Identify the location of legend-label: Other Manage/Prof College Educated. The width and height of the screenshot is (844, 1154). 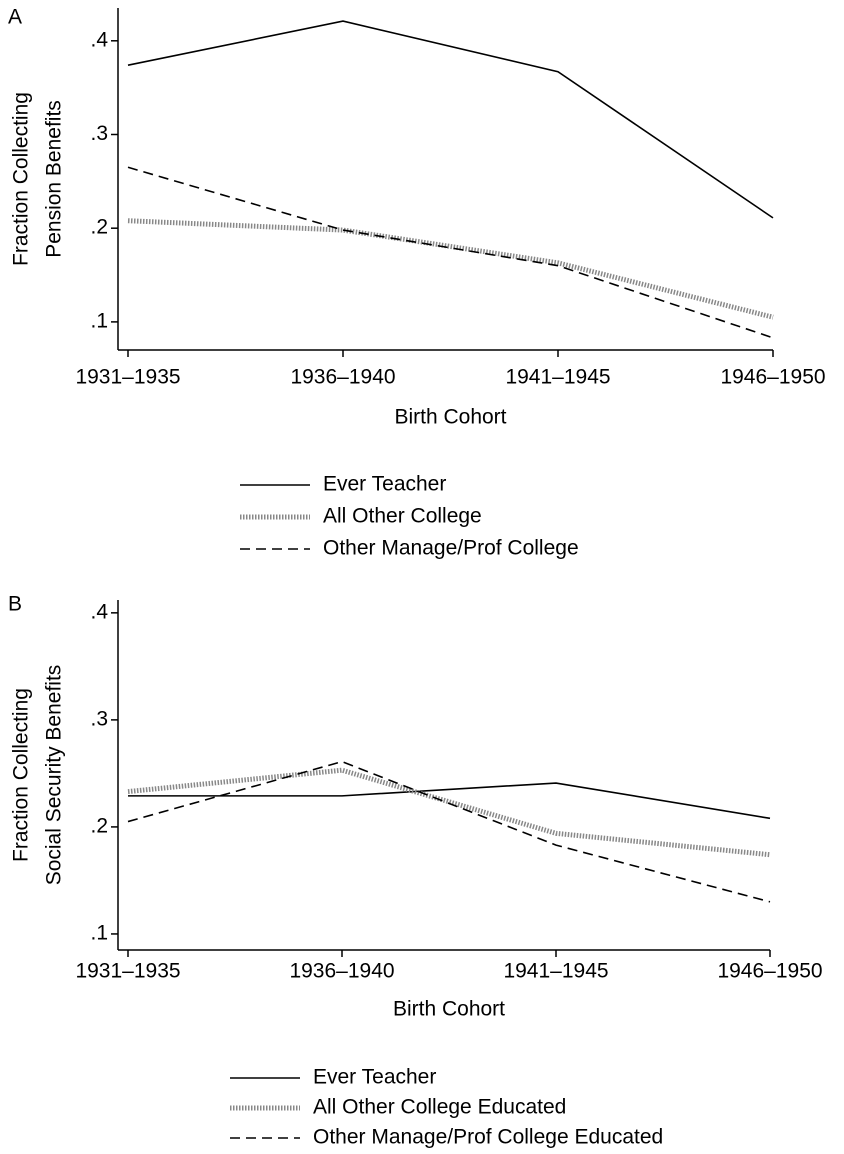
(488, 1137).